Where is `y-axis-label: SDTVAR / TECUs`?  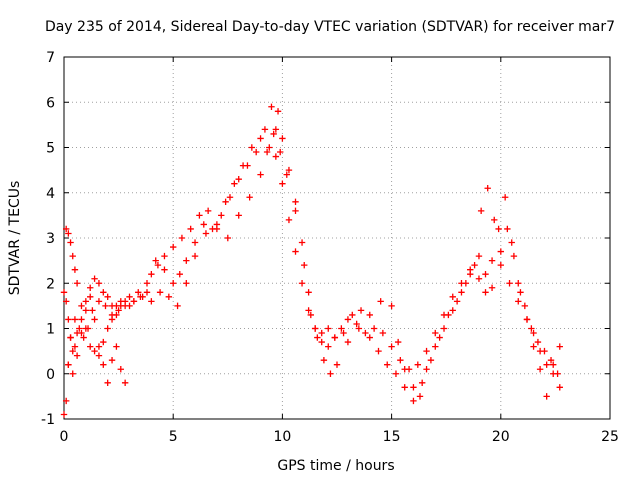 y-axis-label: SDTVAR / TECUs is located at coordinates (15, 238).